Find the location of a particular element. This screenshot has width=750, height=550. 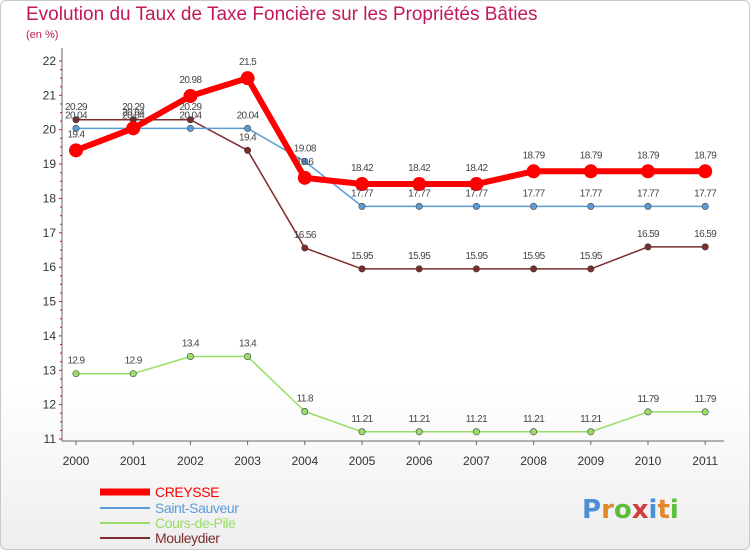

y-tick-label: 21 is located at coordinates (50, 95).